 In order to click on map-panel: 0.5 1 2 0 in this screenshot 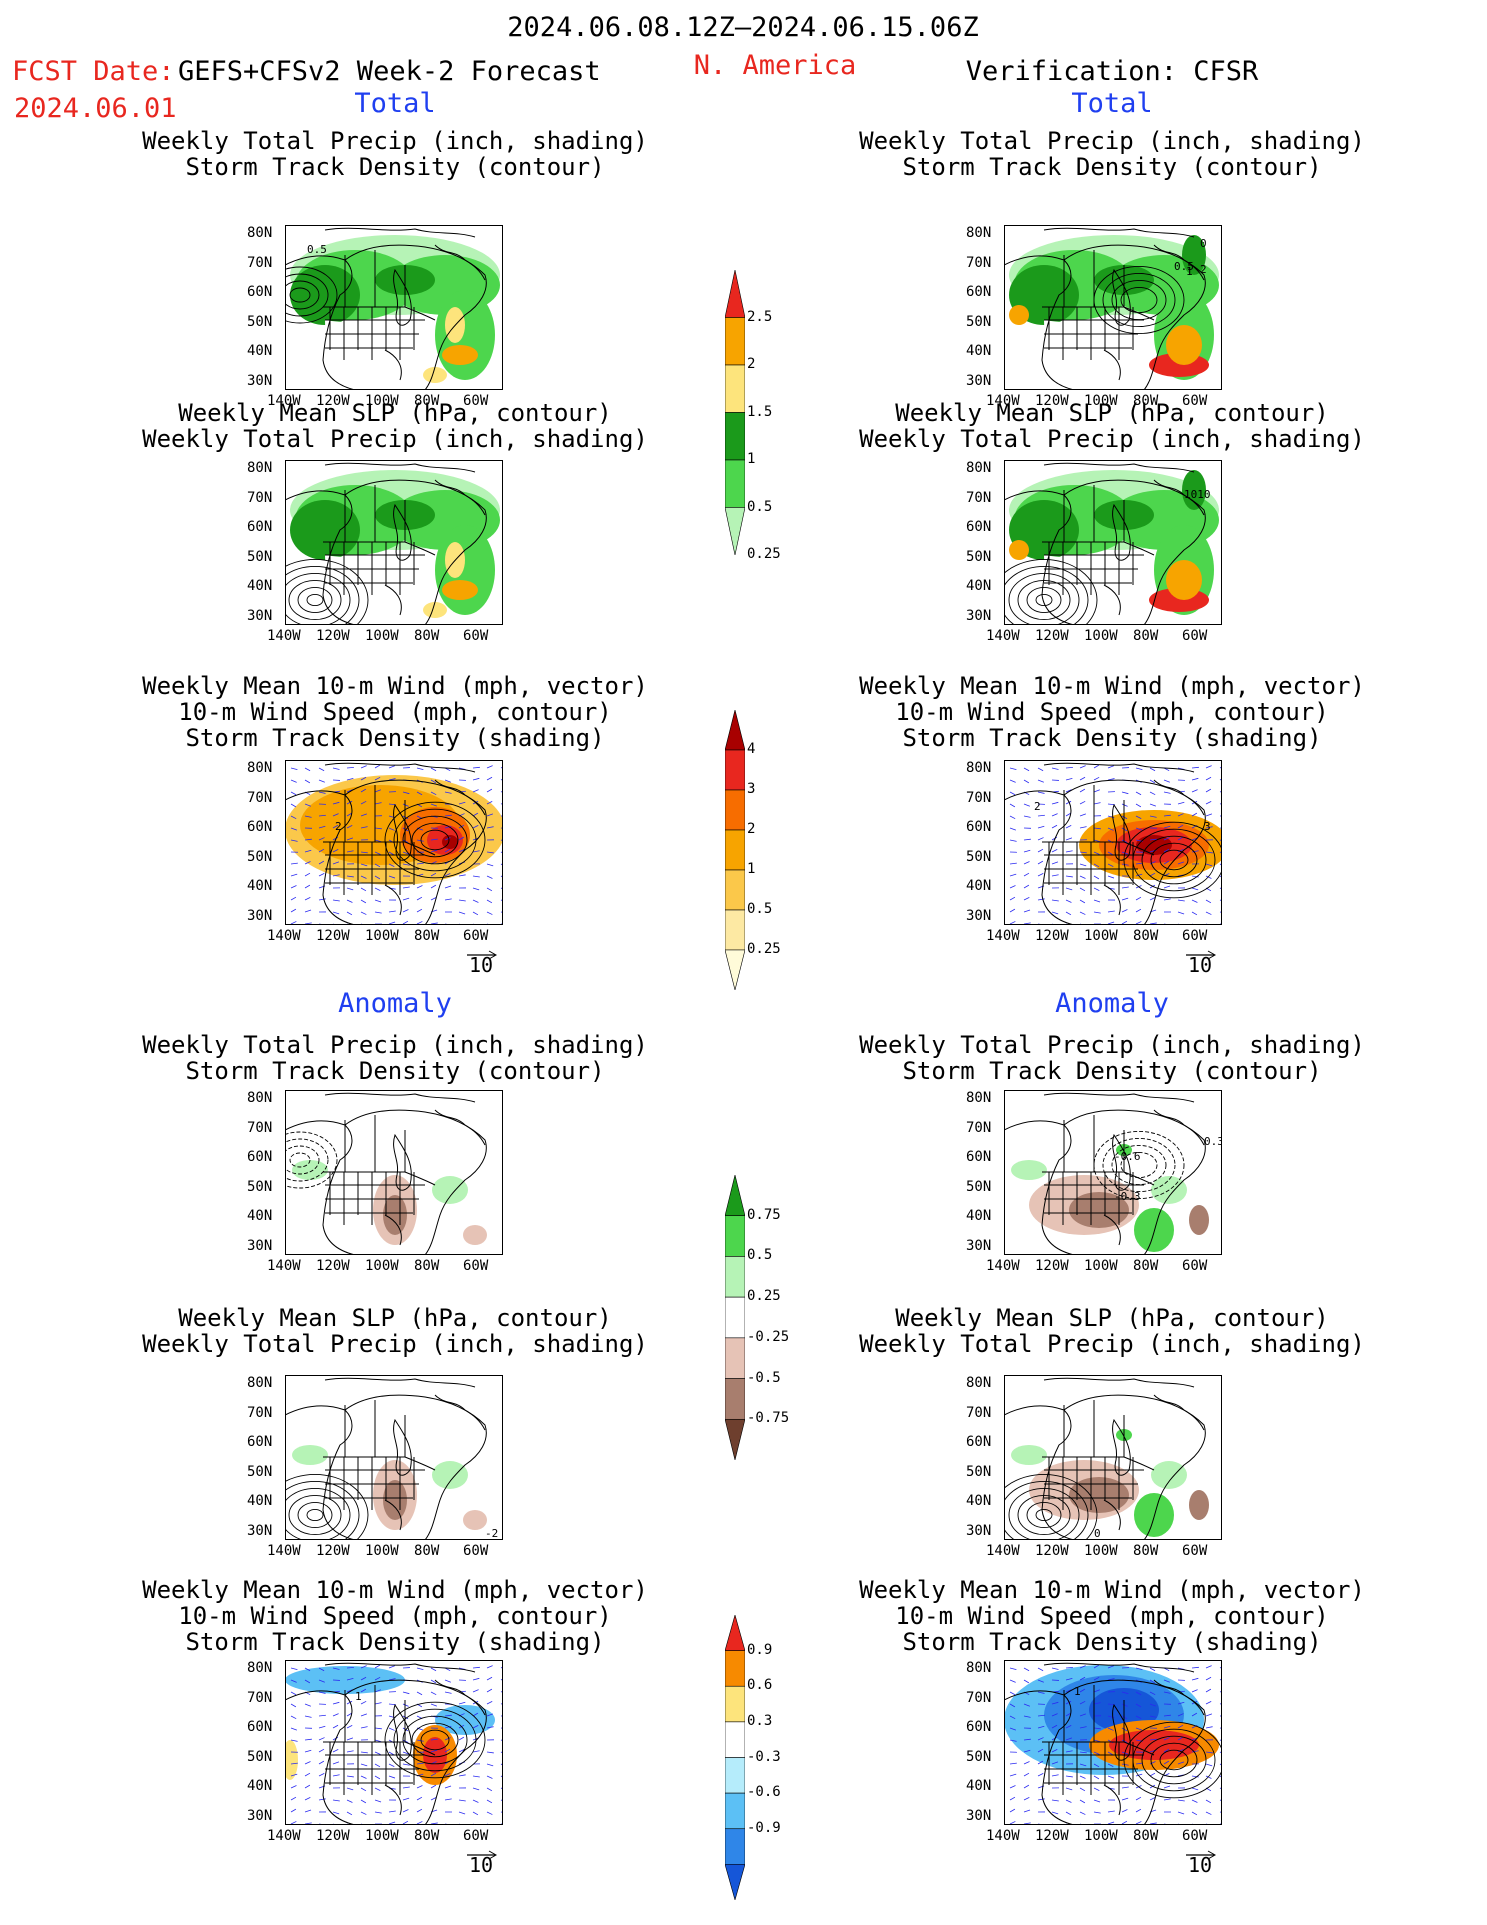, I will do `click(1113, 307)`.